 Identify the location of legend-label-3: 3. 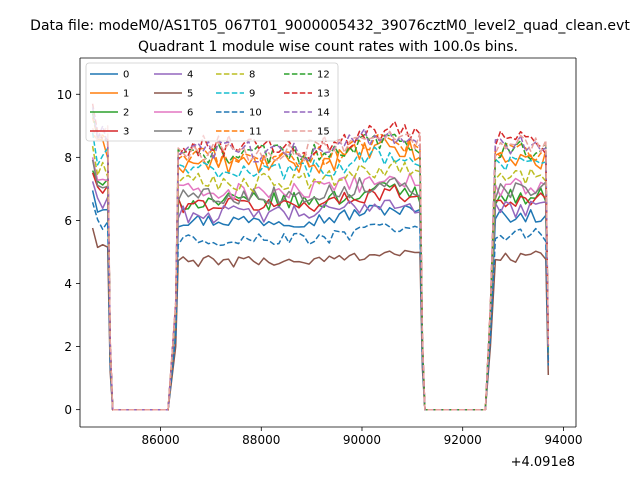
(126, 132).